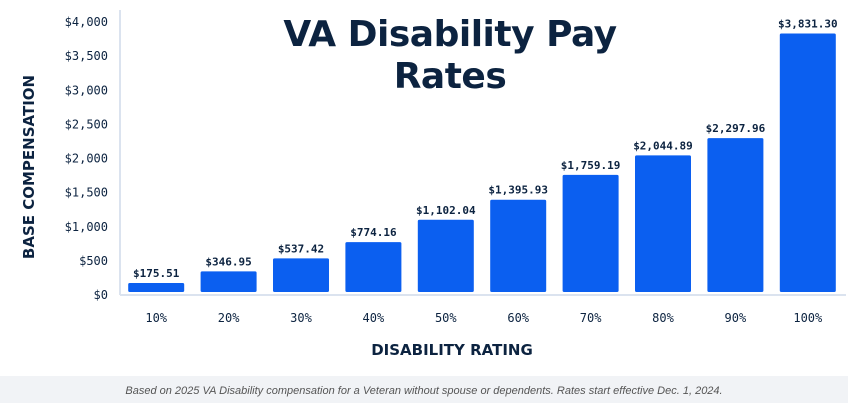 The width and height of the screenshot is (848, 403). I want to click on data-label: $175.51, so click(156, 273).